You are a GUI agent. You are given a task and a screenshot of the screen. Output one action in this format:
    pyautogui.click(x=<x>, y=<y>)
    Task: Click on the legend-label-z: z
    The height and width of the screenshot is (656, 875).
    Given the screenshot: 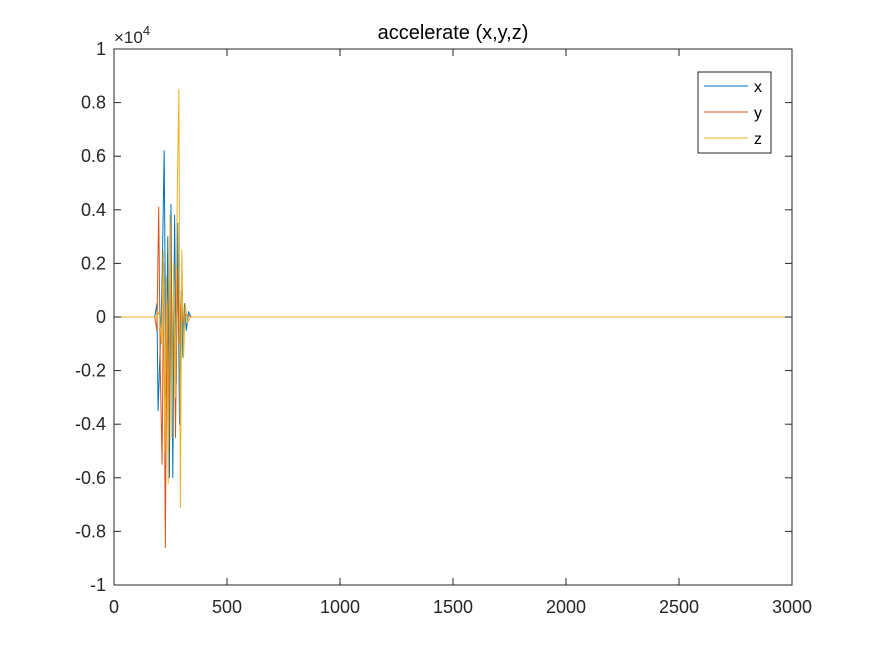 What is the action you would take?
    pyautogui.click(x=758, y=139)
    